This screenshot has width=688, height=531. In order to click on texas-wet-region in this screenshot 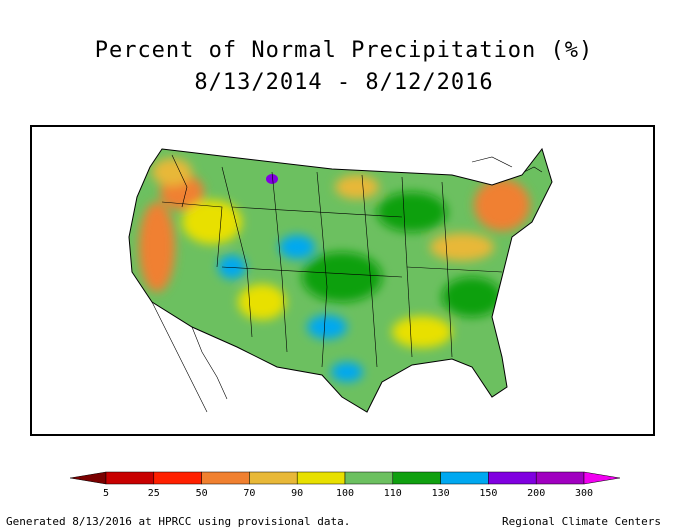, I will do `click(327, 327)`.